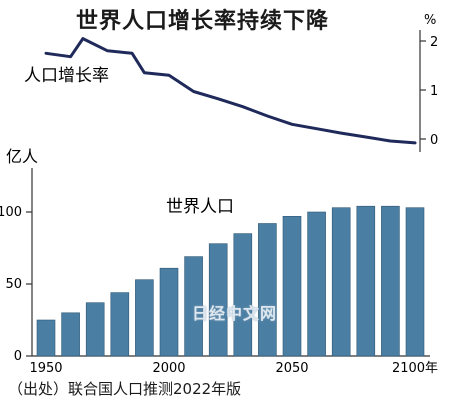 Image resolution: width=450 pixels, height=404 pixels. Describe the element at coordinates (291, 368) in the screenshot. I see `population-x-tick-label: 2050` at that location.